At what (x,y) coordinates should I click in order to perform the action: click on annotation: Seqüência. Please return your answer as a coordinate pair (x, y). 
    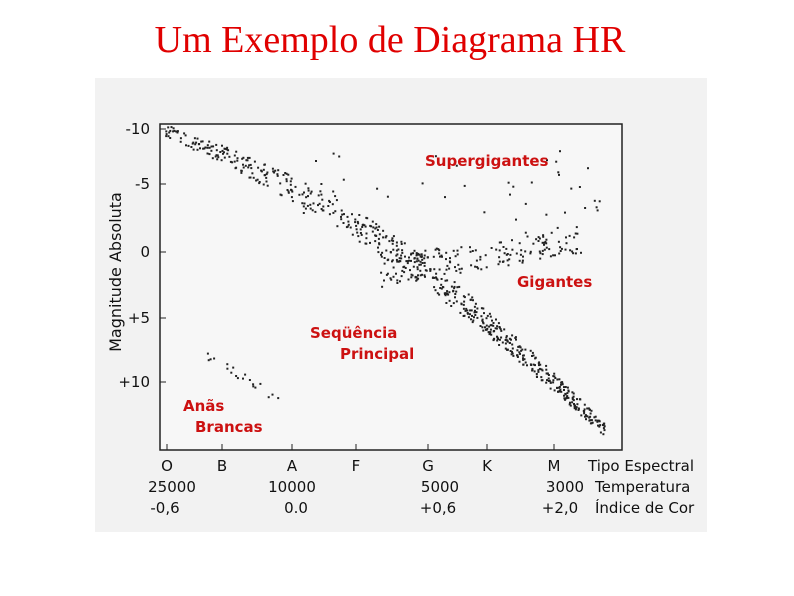
    Looking at the image, I should click on (353, 333).